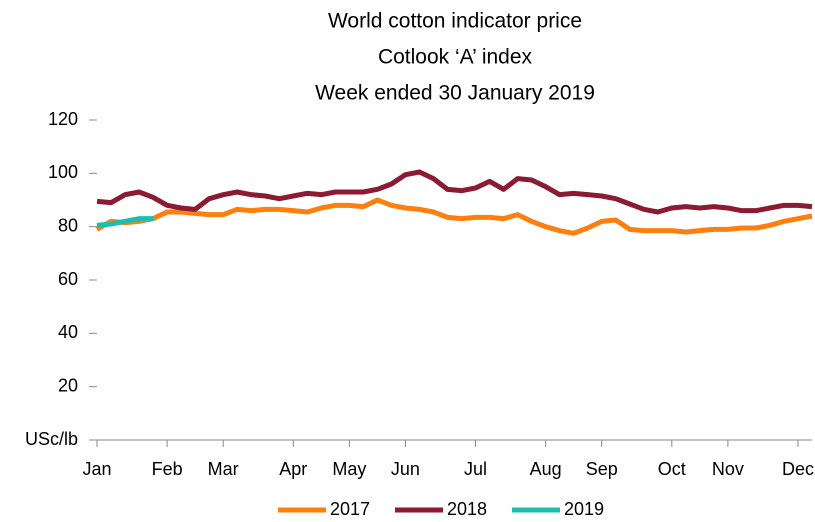 This screenshot has width=815, height=522. Describe the element at coordinates (350, 509) in the screenshot. I see `legend-label: 2017` at that location.